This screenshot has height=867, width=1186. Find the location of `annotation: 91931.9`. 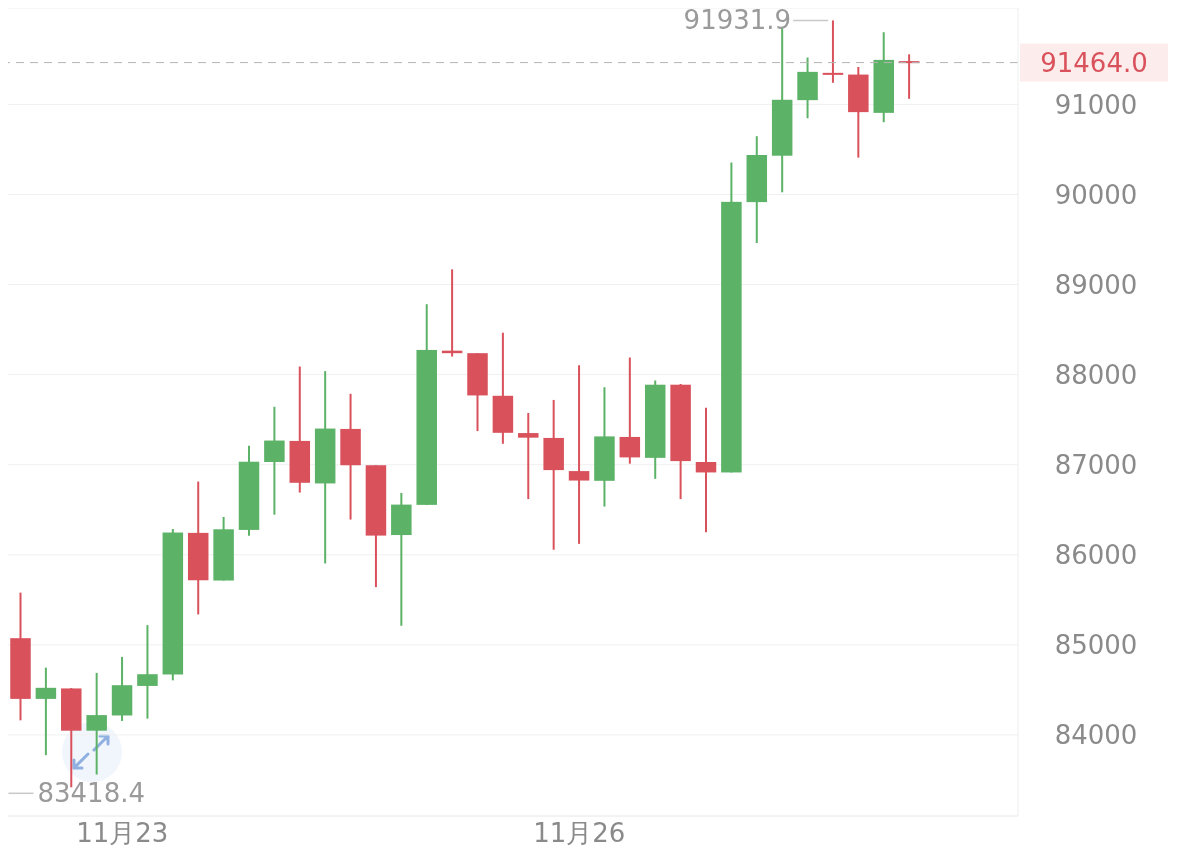

annotation: 91931.9 is located at coordinates (737, 20).